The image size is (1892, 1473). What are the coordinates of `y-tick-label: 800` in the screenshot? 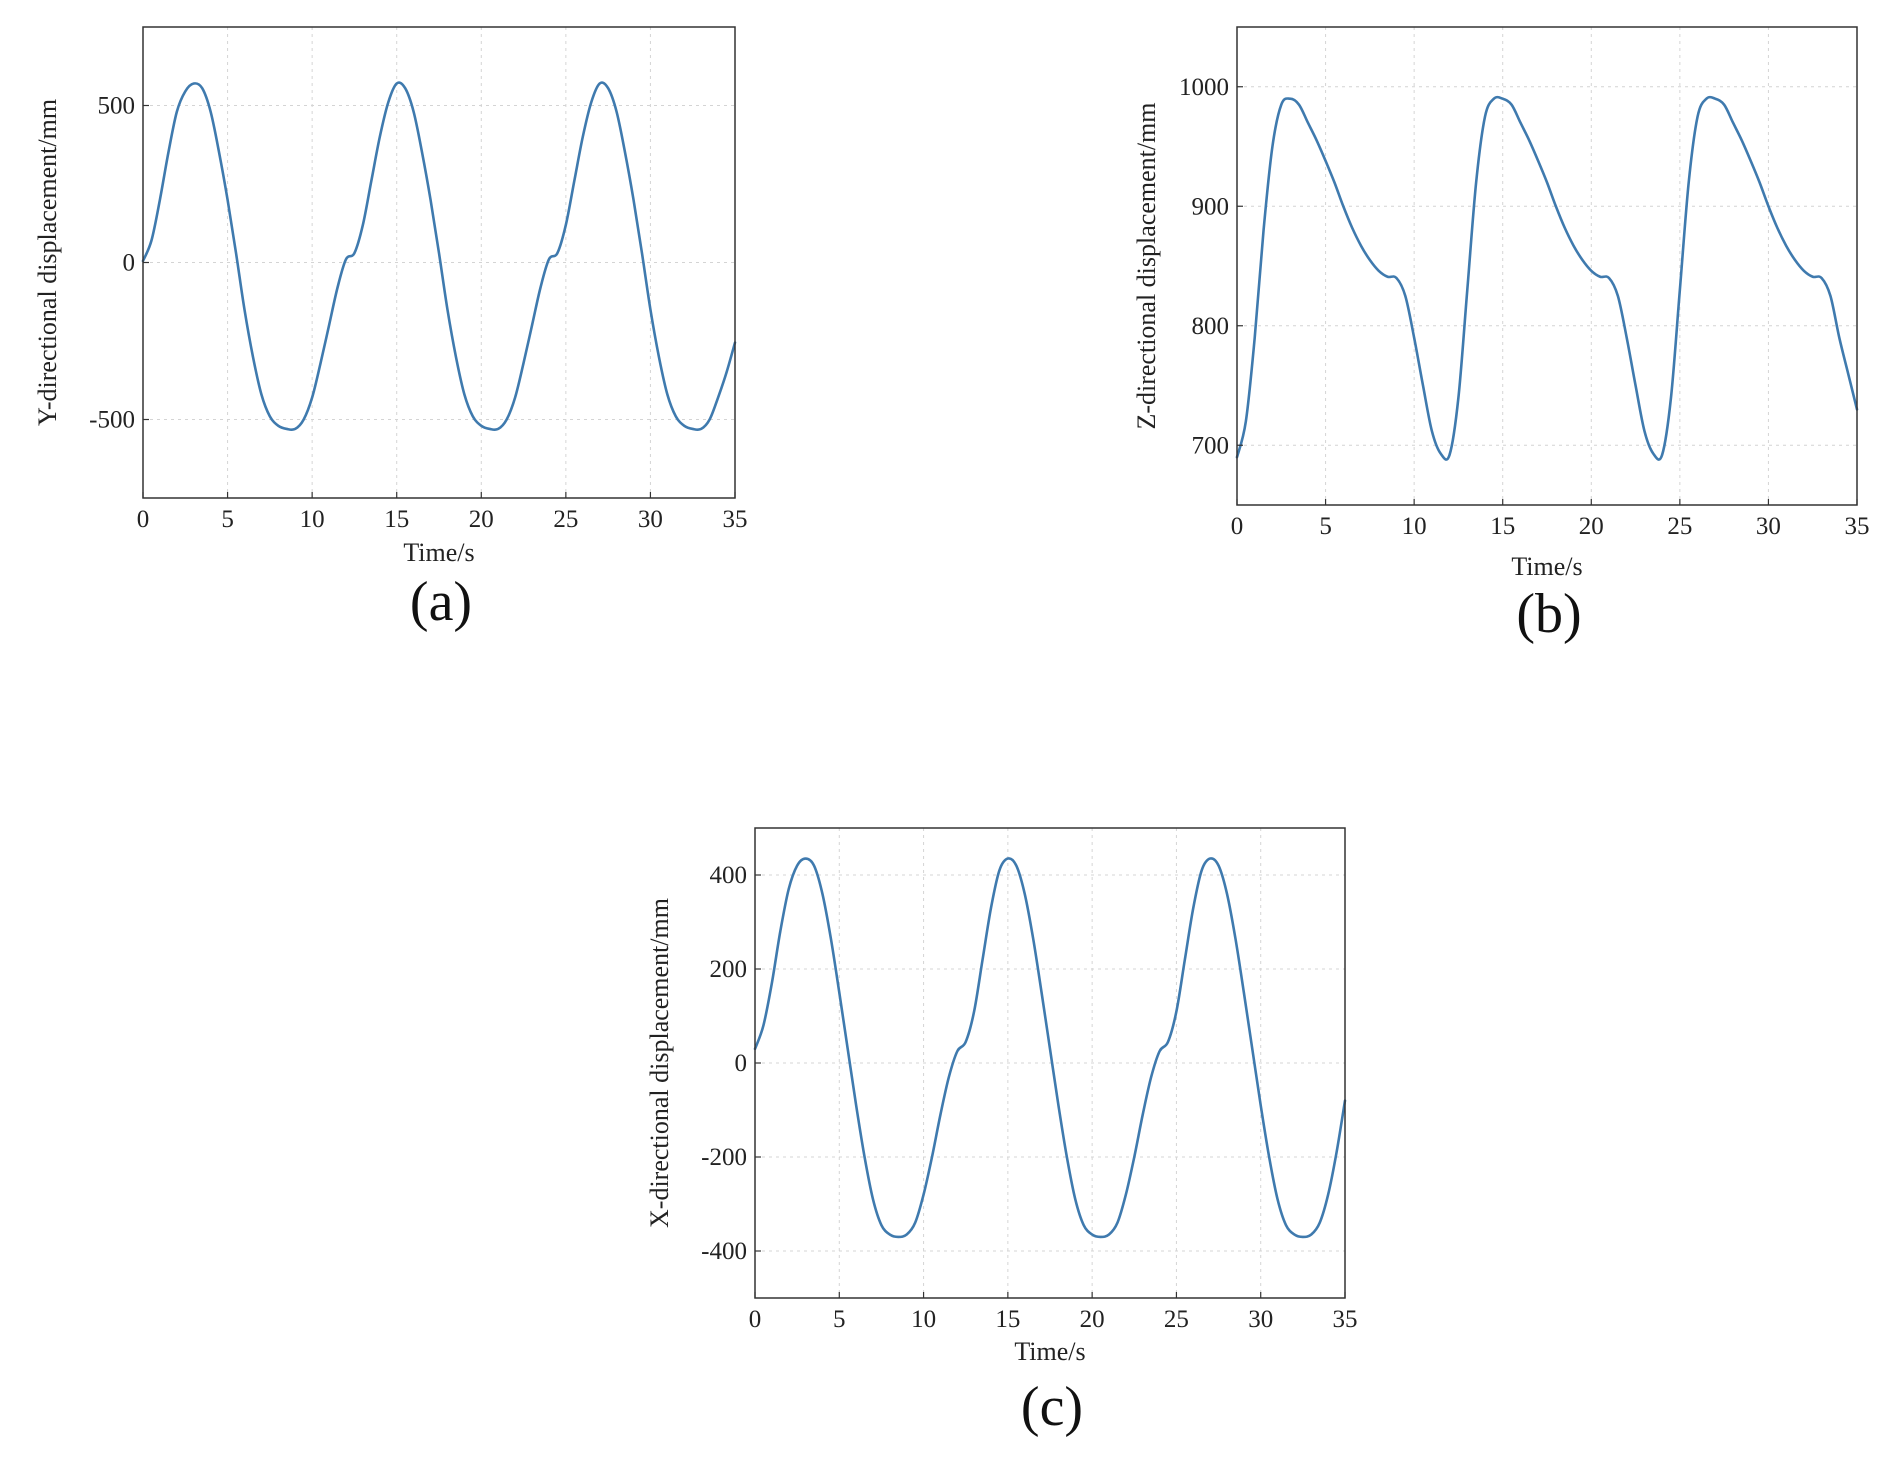 It's located at (1211, 326).